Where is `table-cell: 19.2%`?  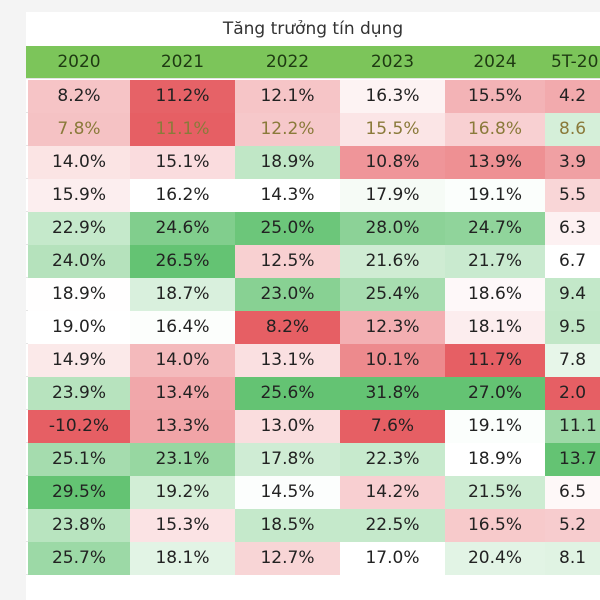 table-cell: 19.2% is located at coordinates (182, 492).